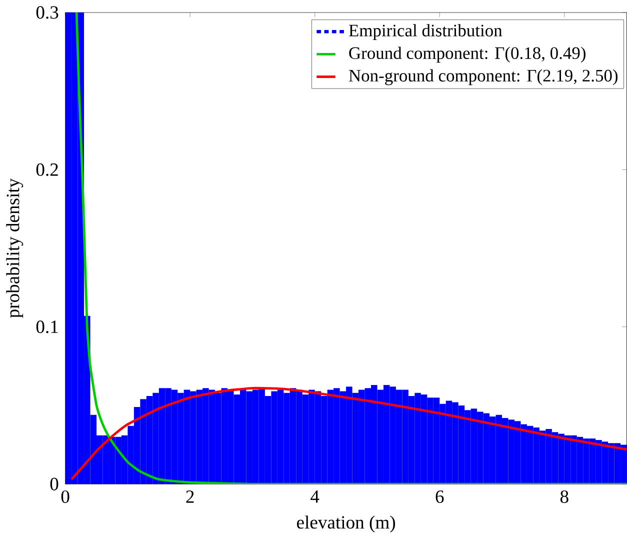 This screenshot has height=539, width=627. Describe the element at coordinates (47, 12) in the screenshot. I see `y-tick-label: 0.3` at that location.